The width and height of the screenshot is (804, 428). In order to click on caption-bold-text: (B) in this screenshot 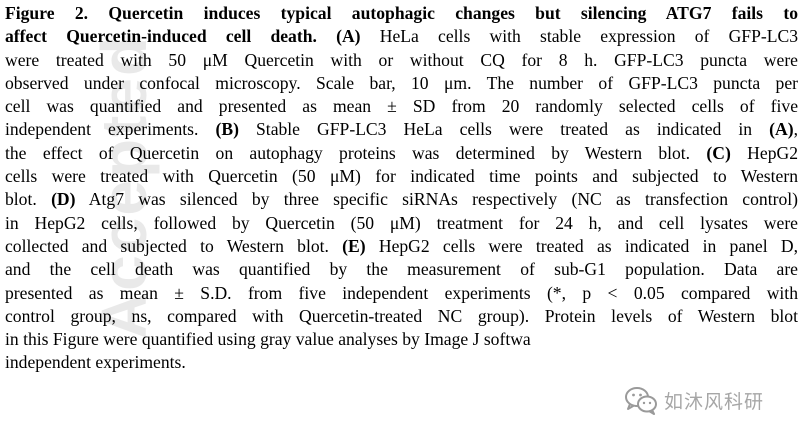, I will do `click(227, 129)`.